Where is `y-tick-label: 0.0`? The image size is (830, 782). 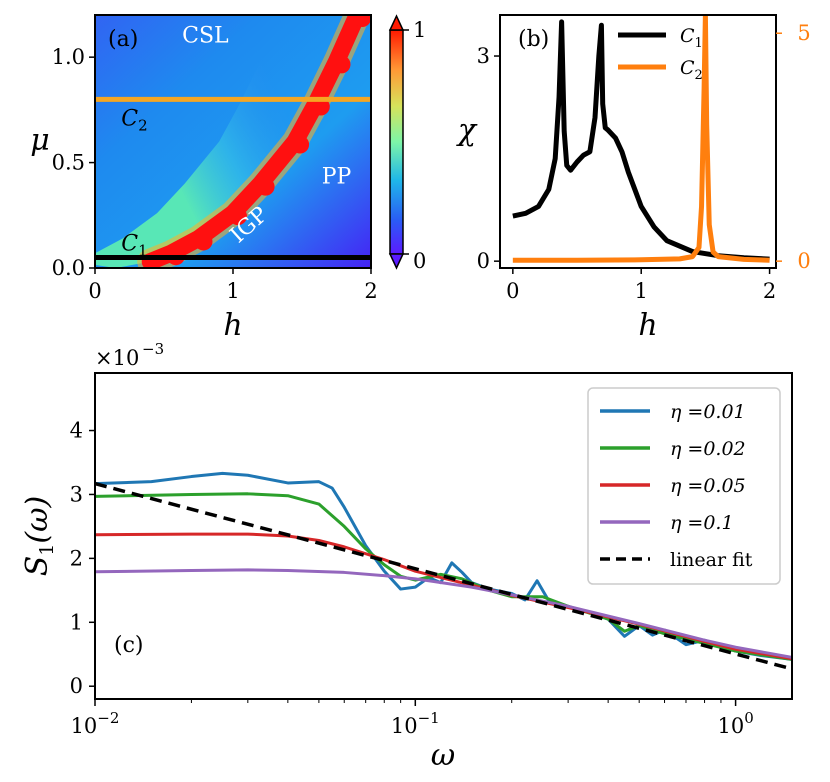
y-tick-label: 0.0 is located at coordinates (68, 268).